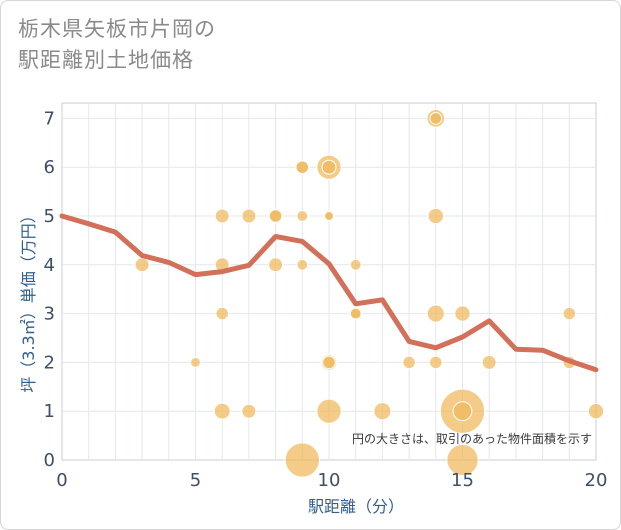 The height and width of the screenshot is (530, 621). What do you see at coordinates (596, 480) in the screenshot?
I see `x-tick-label: 20` at bounding box center [596, 480].